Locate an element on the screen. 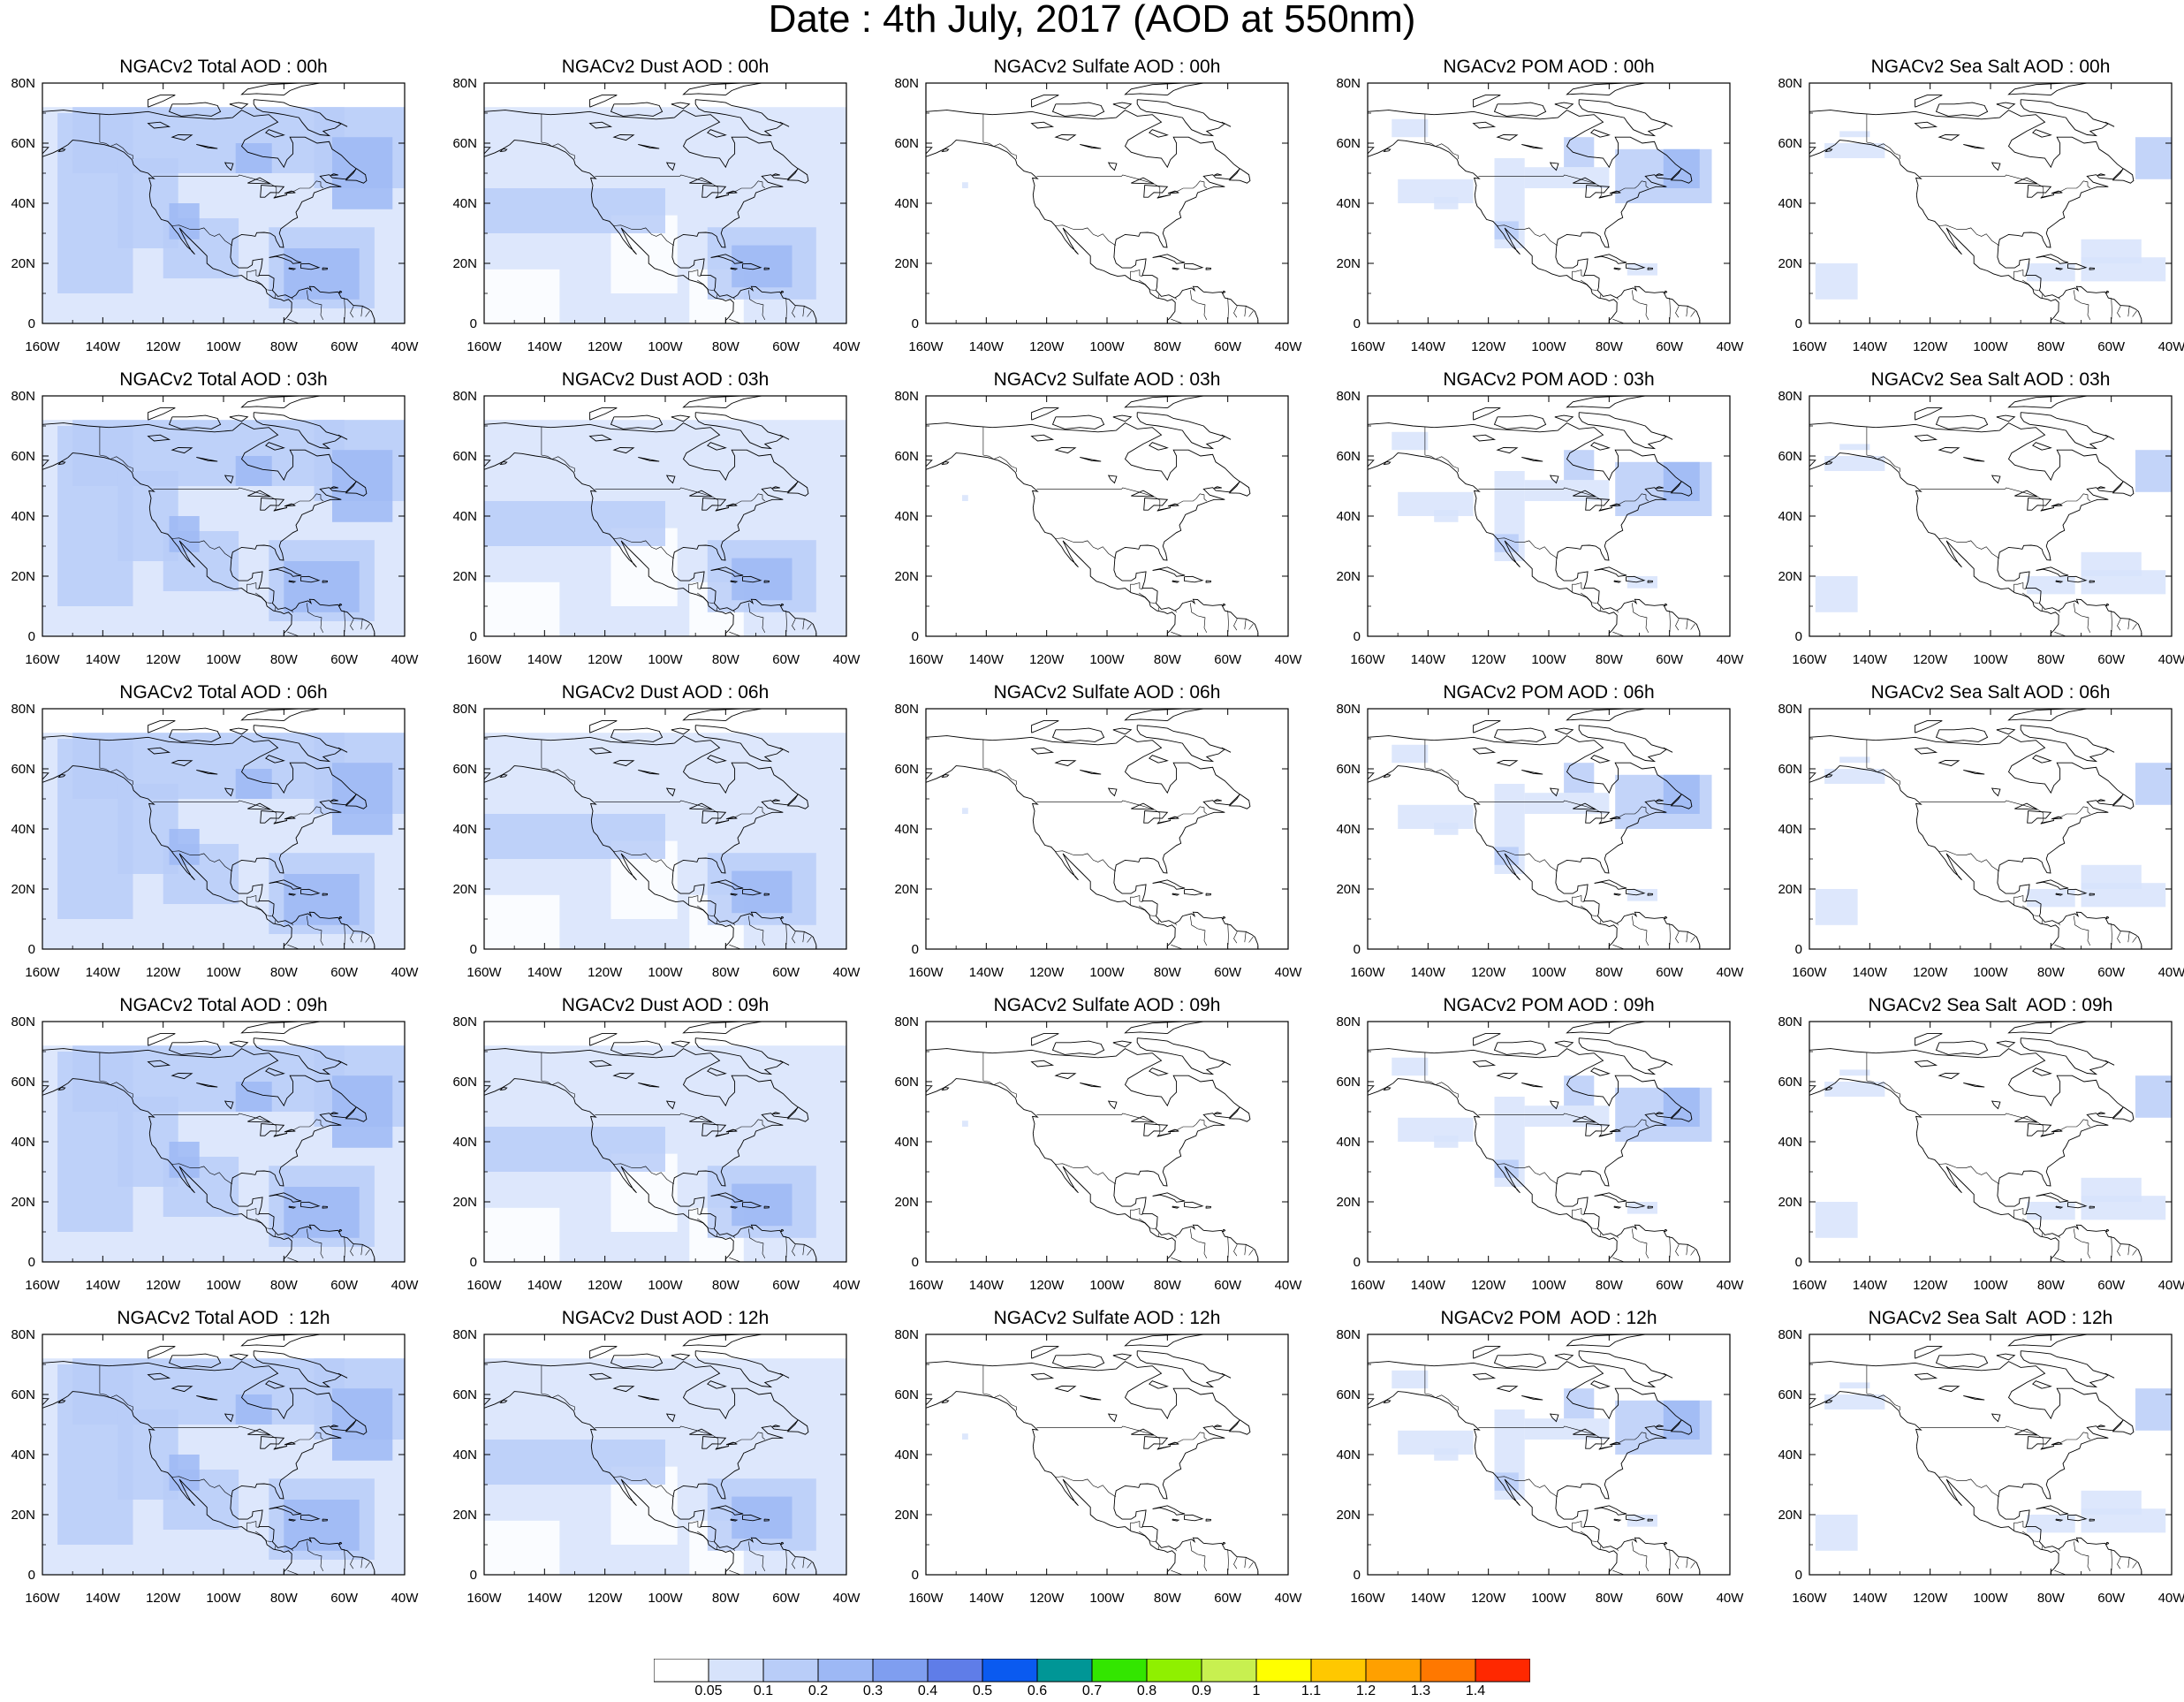  lat-tick-label: 80N is located at coordinates (23, 83).